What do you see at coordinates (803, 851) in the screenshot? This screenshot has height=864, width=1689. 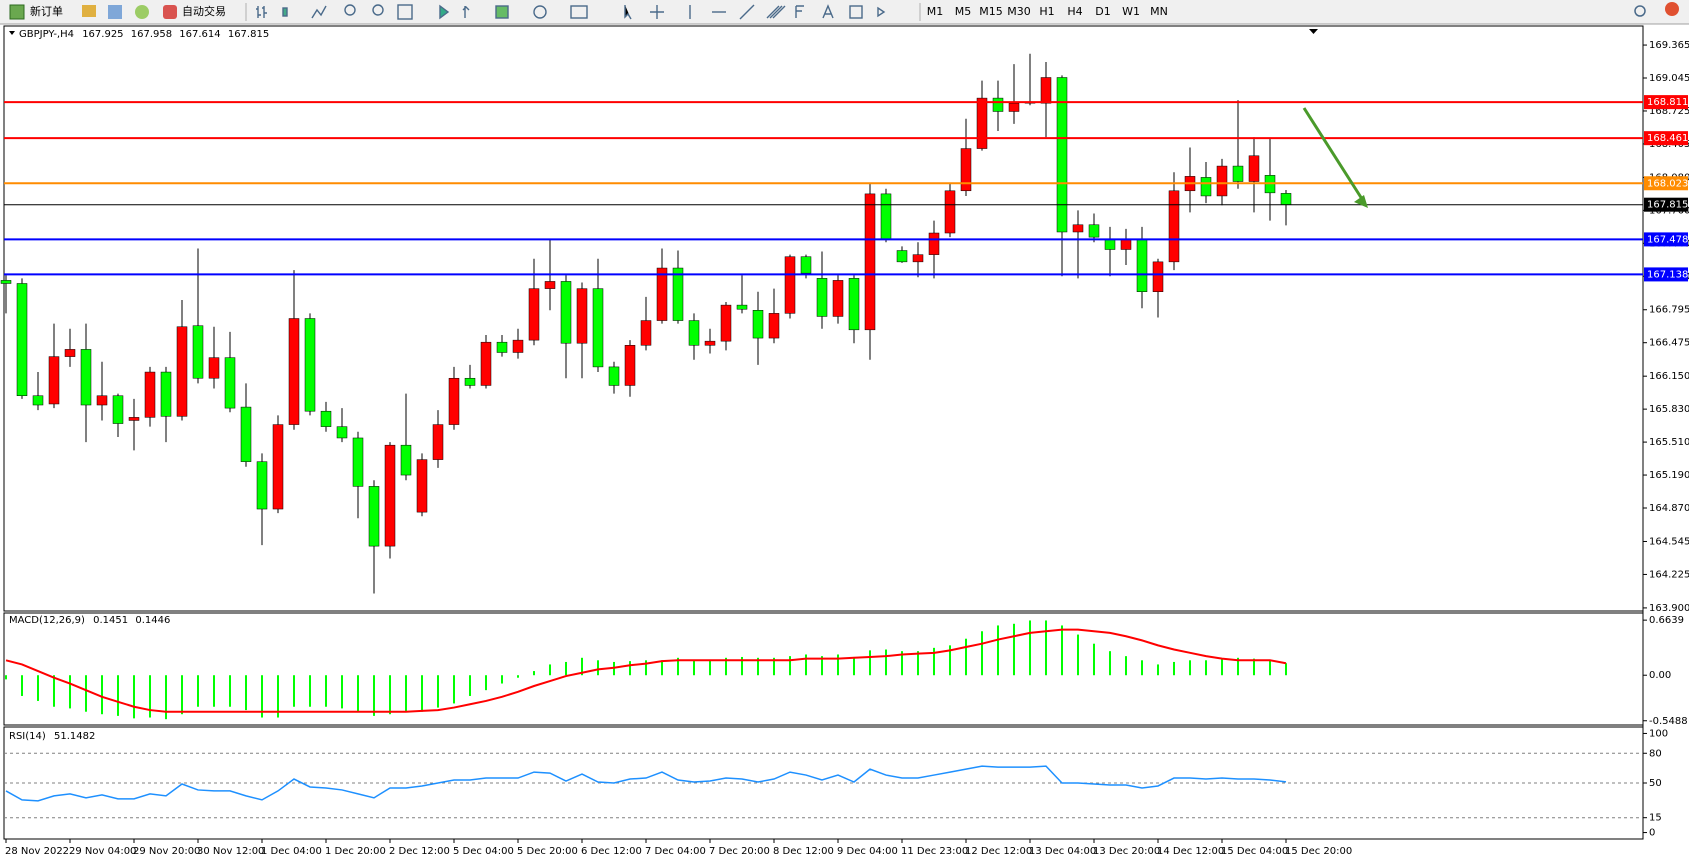 I see `x-tick-label: 8 Dec 12:00` at bounding box center [803, 851].